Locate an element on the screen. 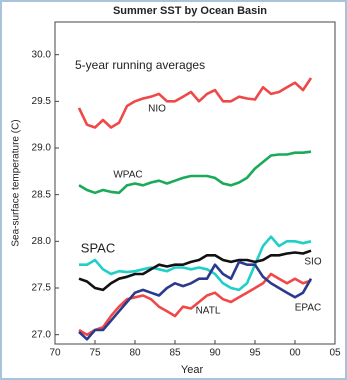  y-axis-label: Sea-surface temperature (C) is located at coordinates (16, 182).